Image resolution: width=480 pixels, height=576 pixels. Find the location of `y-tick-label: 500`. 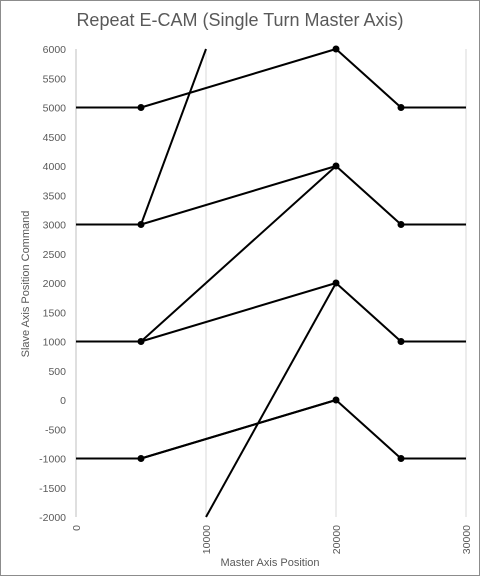

y-tick-label: 500 is located at coordinates (57, 372).